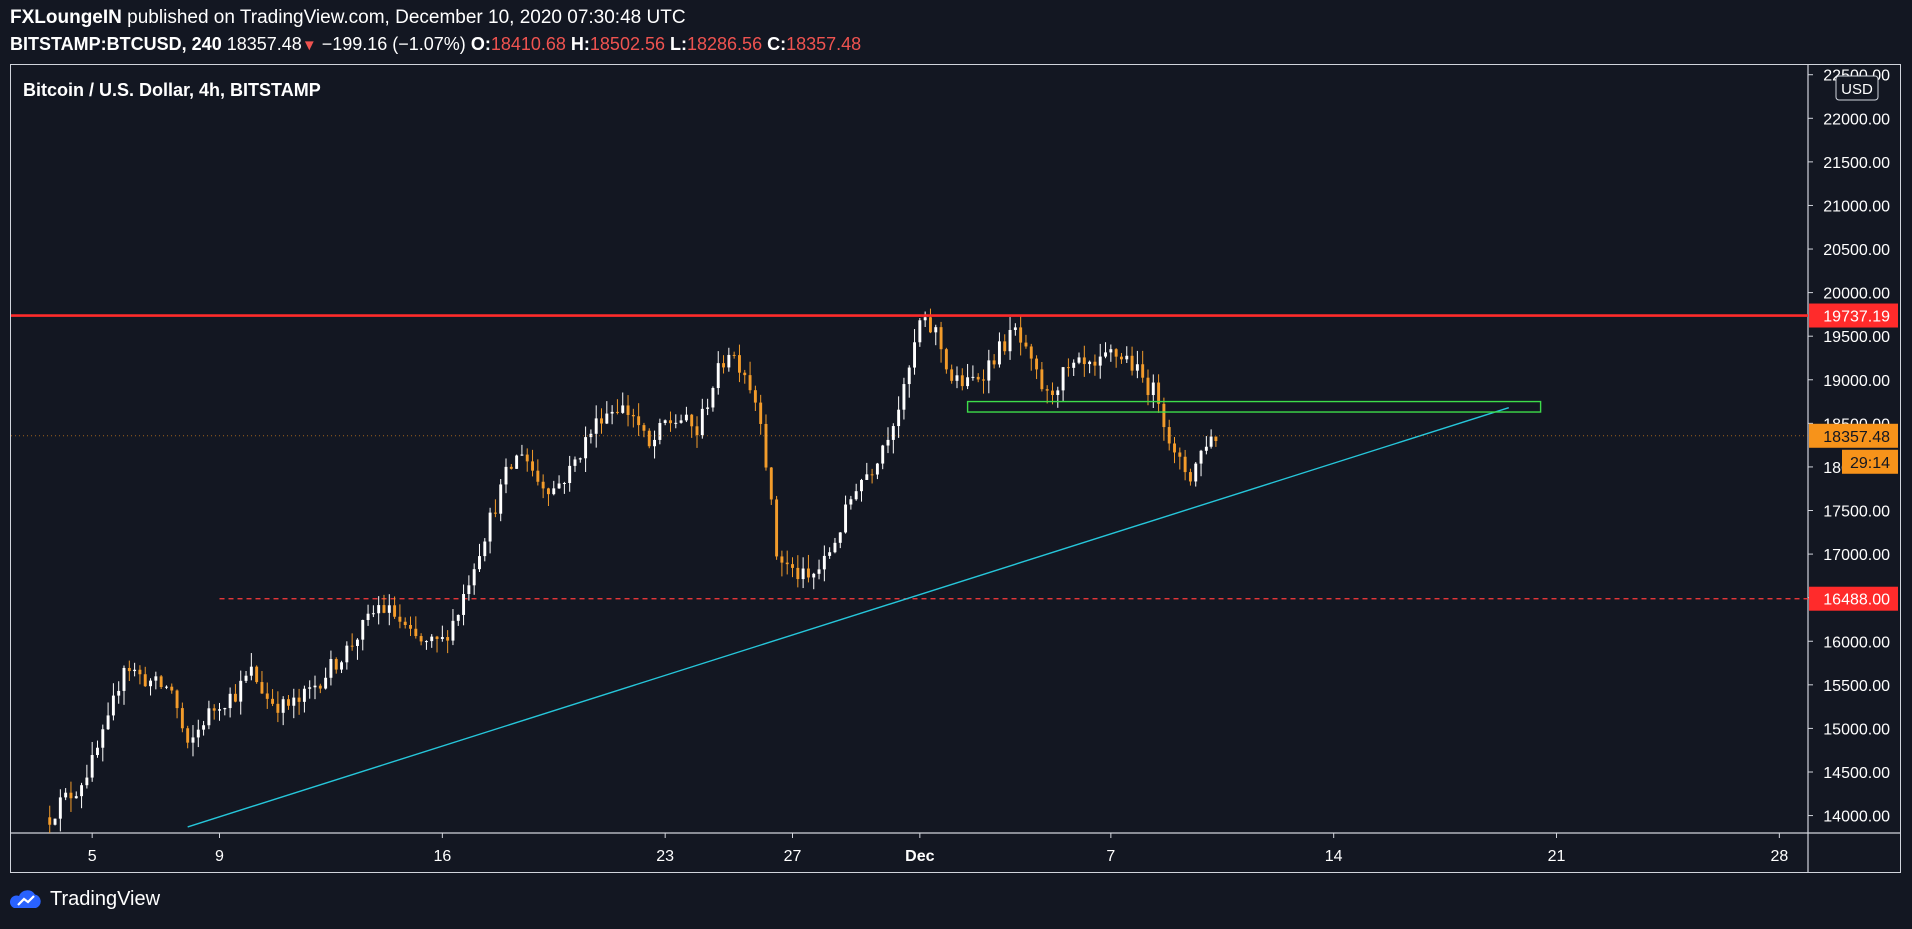  I want to click on symbol-label: BITSTAMP:BTCUSD, so click(96, 44).